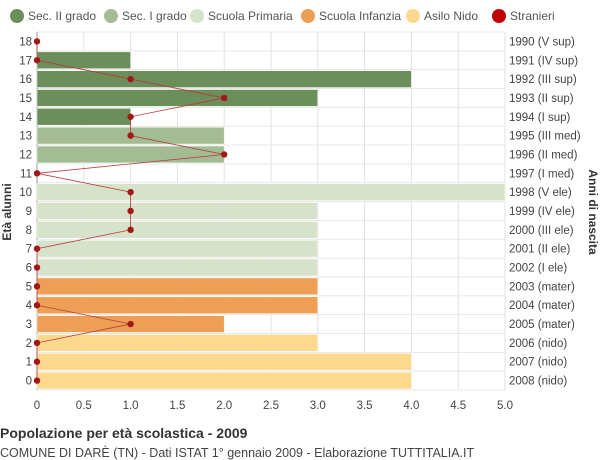 The height and width of the screenshot is (460, 600). Describe the element at coordinates (318, 406) in the screenshot. I see `x-tick-label: 3.0` at that location.